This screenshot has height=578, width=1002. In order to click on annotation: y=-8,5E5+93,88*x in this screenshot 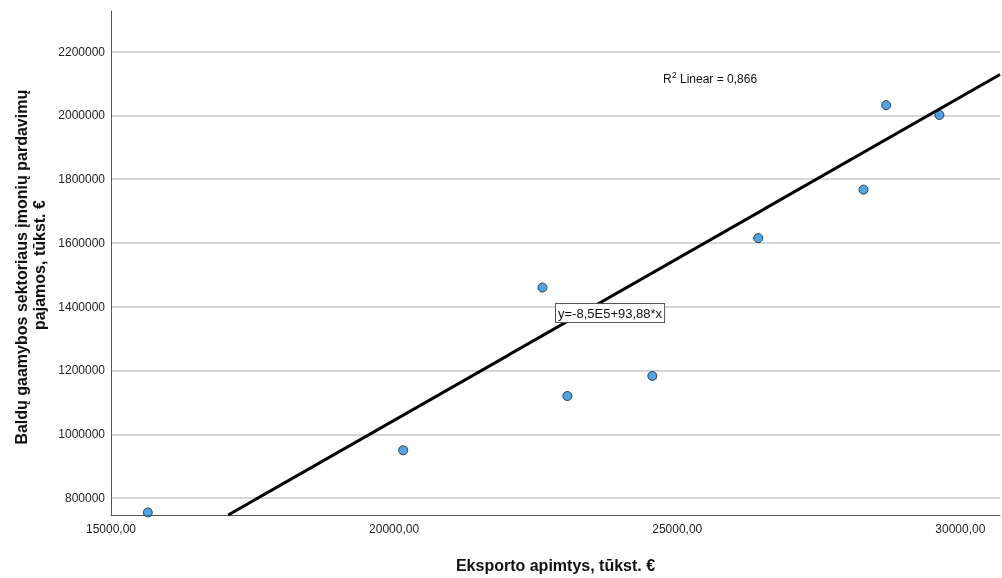, I will do `click(610, 313)`.